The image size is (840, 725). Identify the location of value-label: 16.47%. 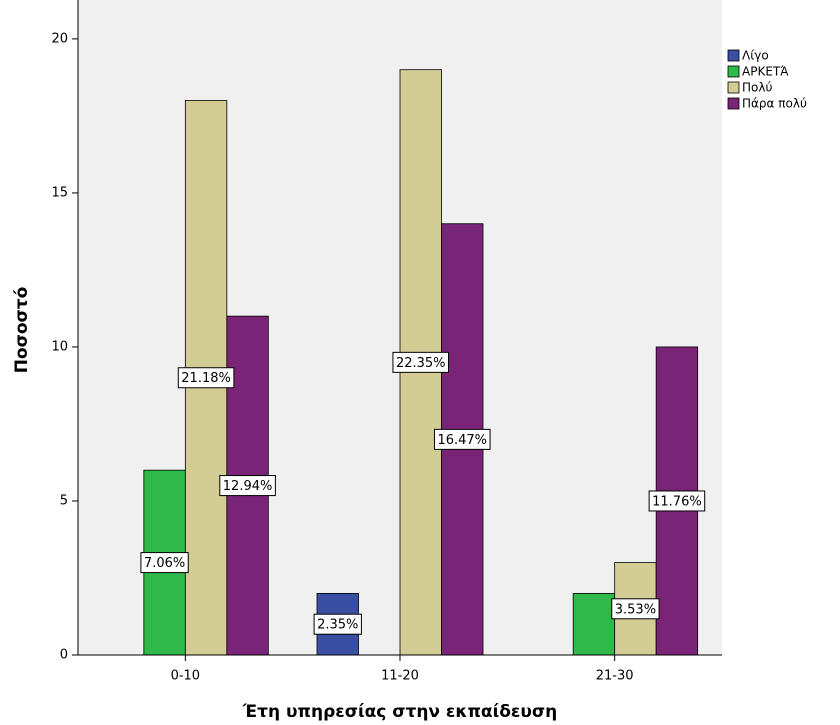
(462, 440).